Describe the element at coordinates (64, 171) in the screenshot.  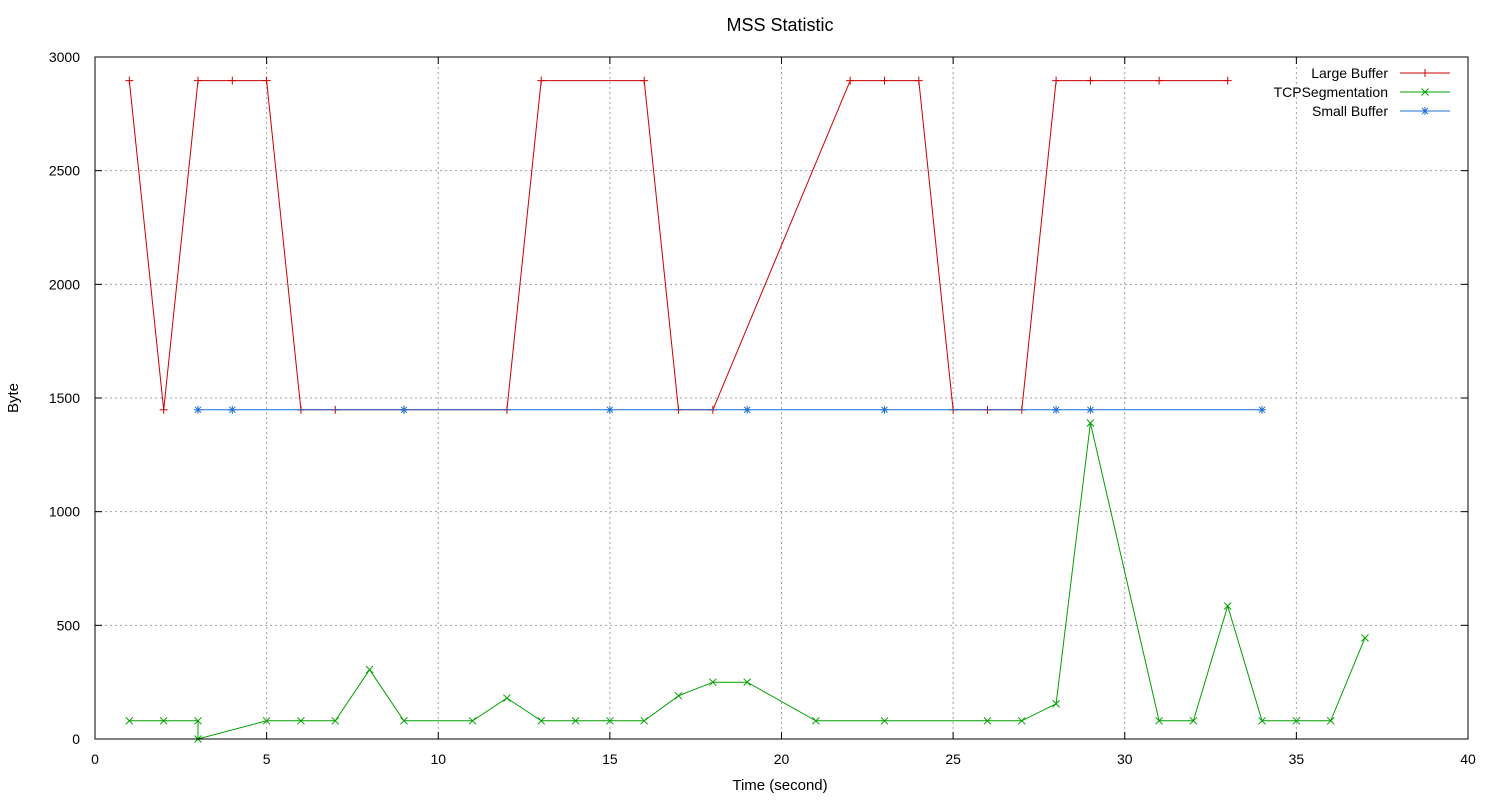
I see `y-tick-label: 2500` at that location.